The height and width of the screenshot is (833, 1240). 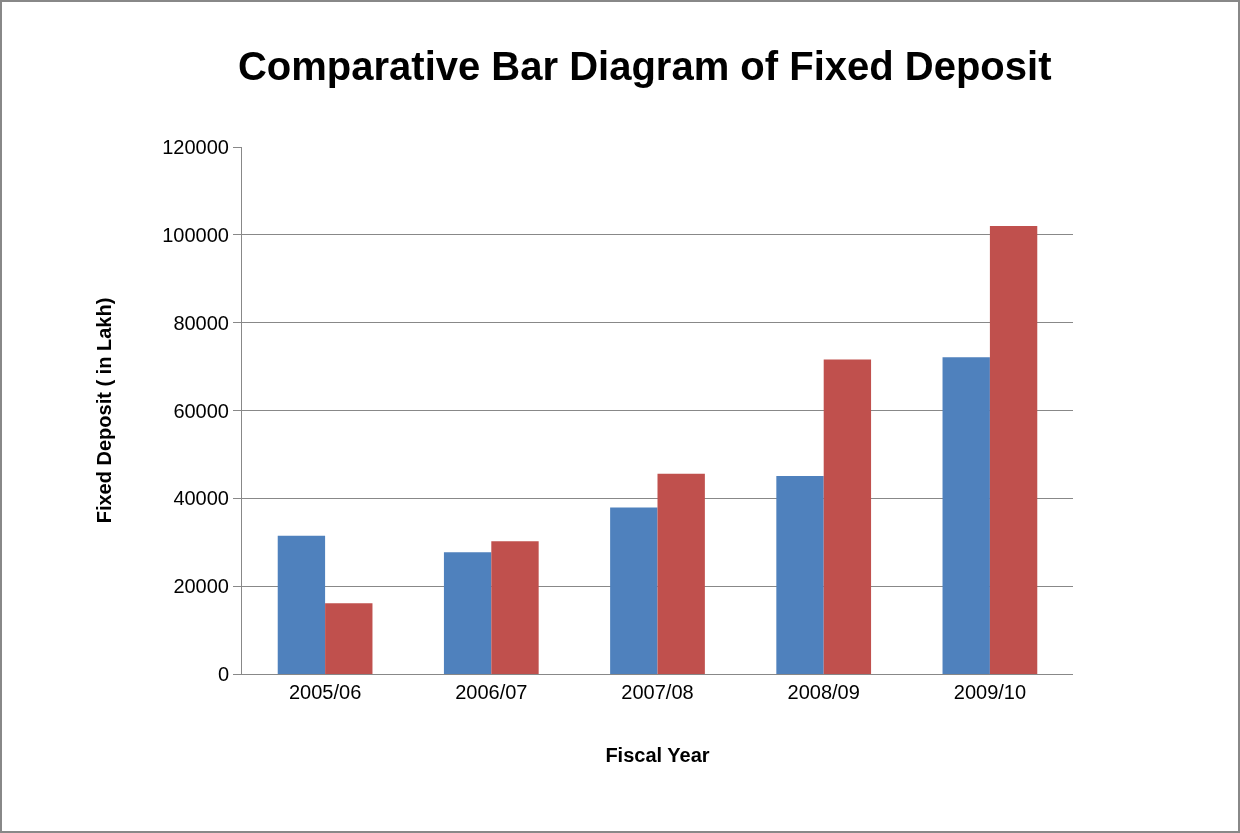 What do you see at coordinates (657, 754) in the screenshot?
I see `x-axis-title: Fiscal Year` at bounding box center [657, 754].